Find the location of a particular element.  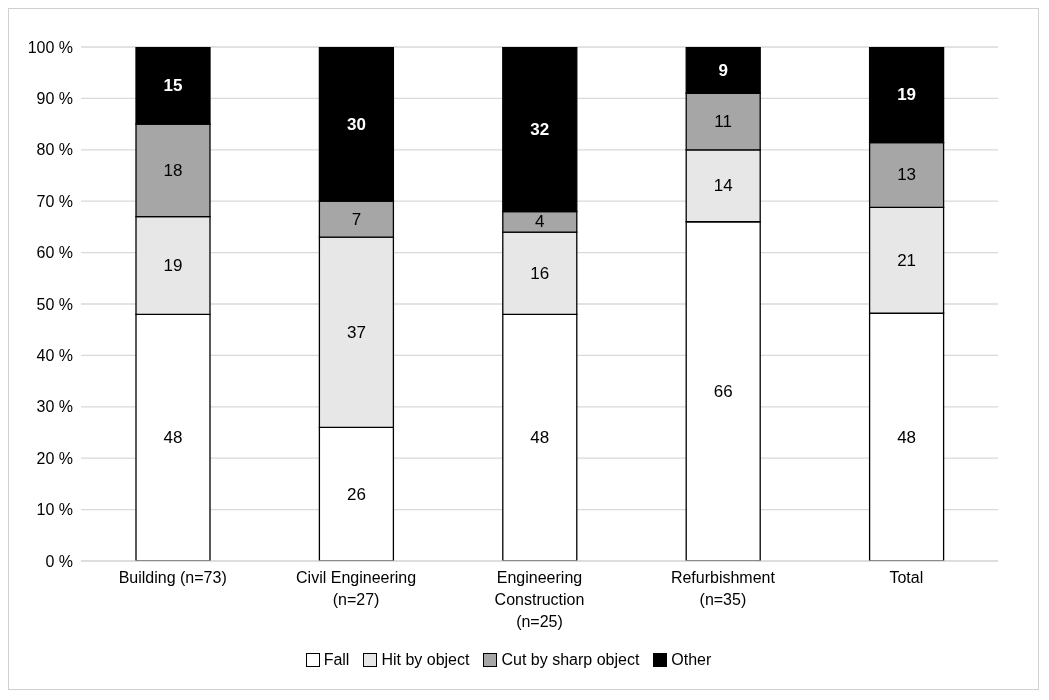

legend-label: Fall is located at coordinates (336, 660).